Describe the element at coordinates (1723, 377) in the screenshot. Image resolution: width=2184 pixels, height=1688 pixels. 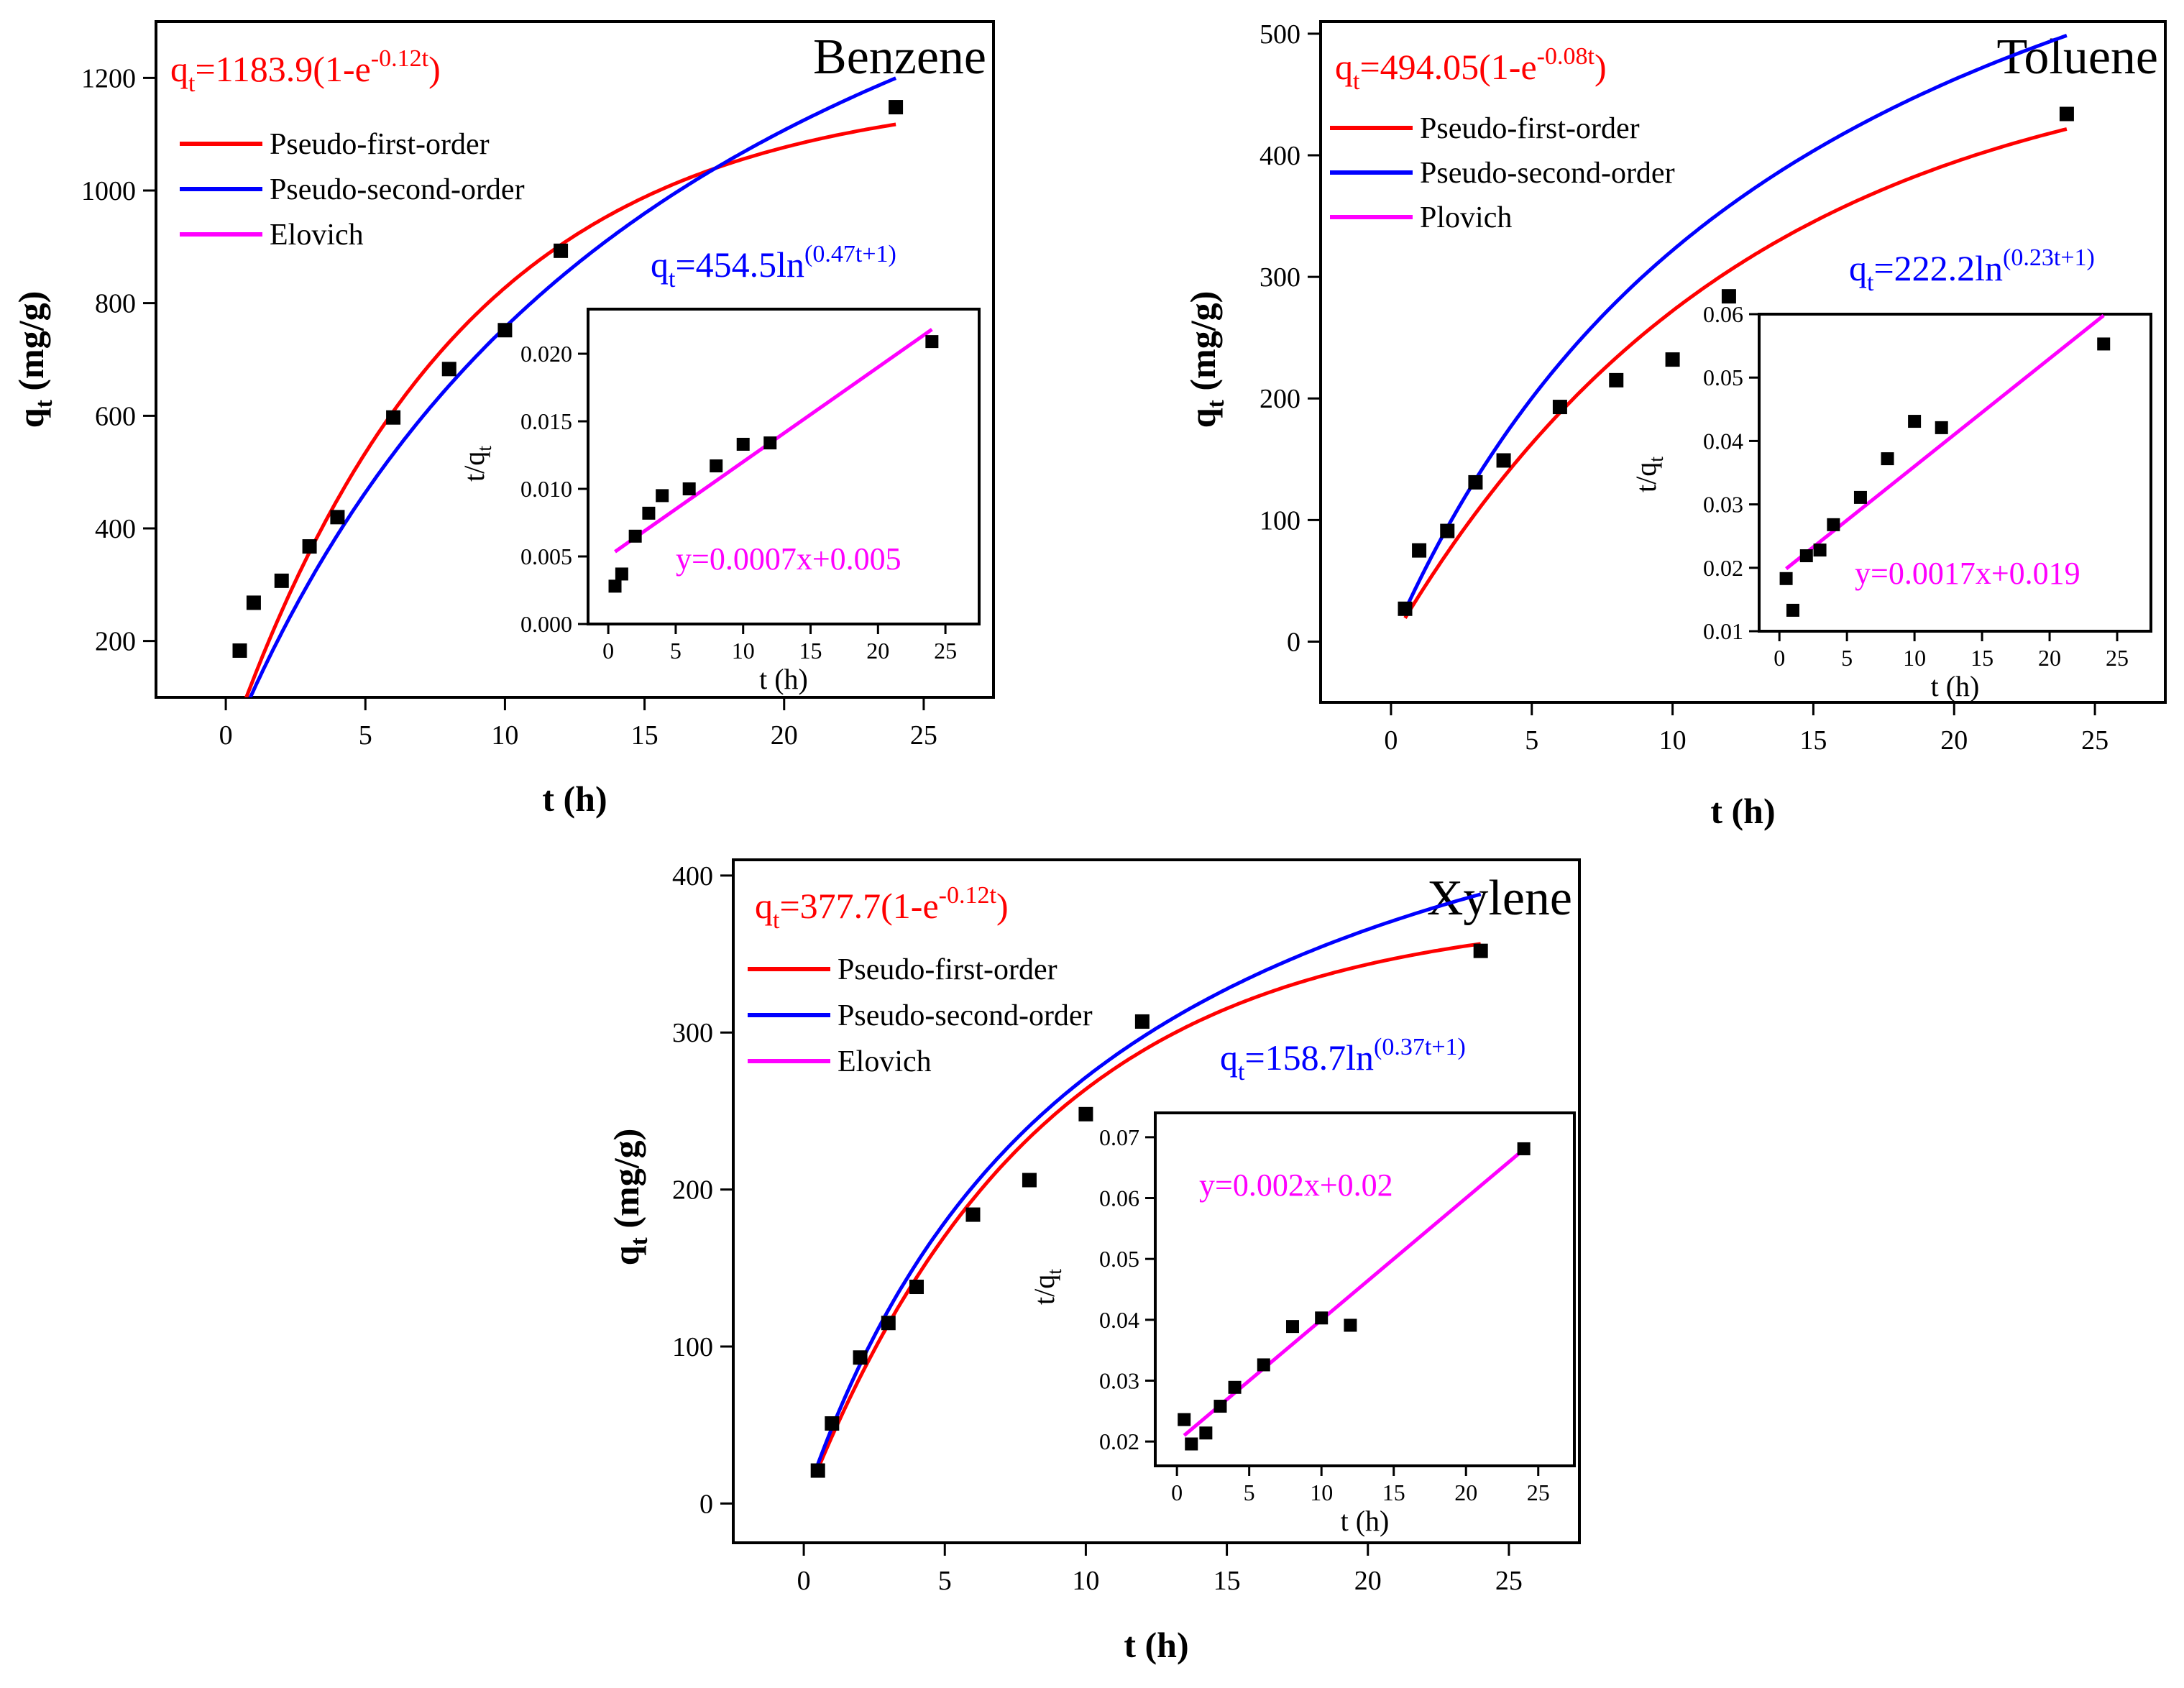
I see `inset-y-tick-label: 0.05` at that location.